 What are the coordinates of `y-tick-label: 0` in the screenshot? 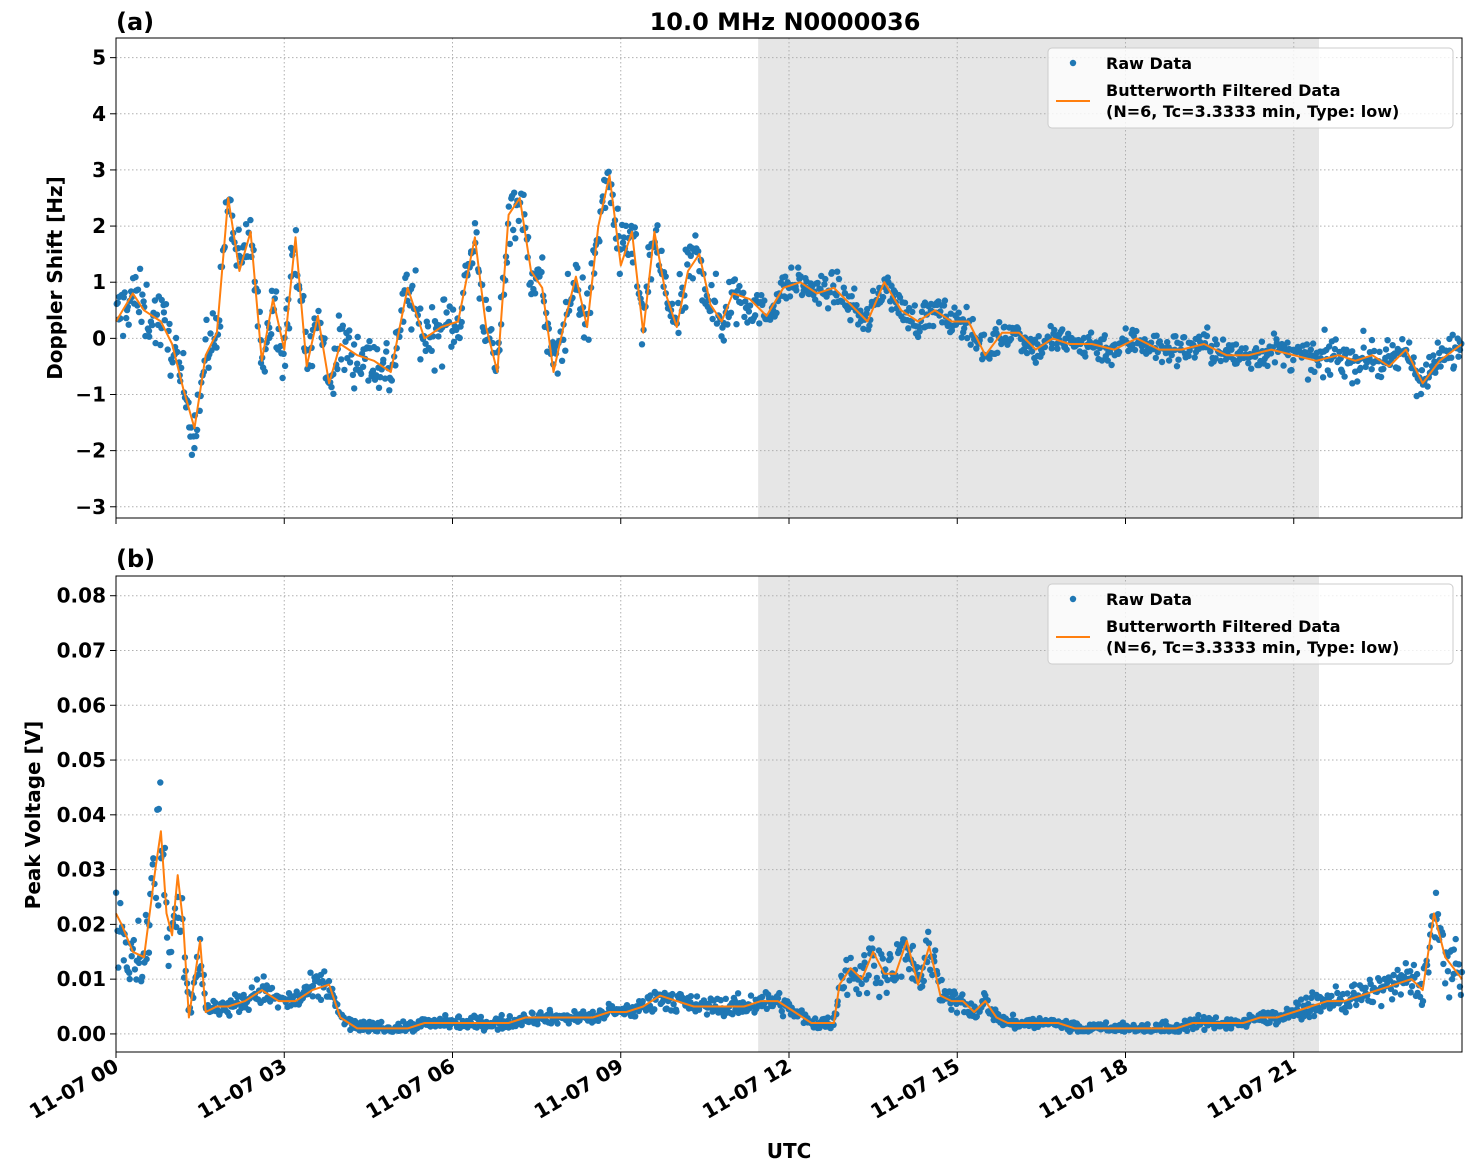 It's located at (99, 338).